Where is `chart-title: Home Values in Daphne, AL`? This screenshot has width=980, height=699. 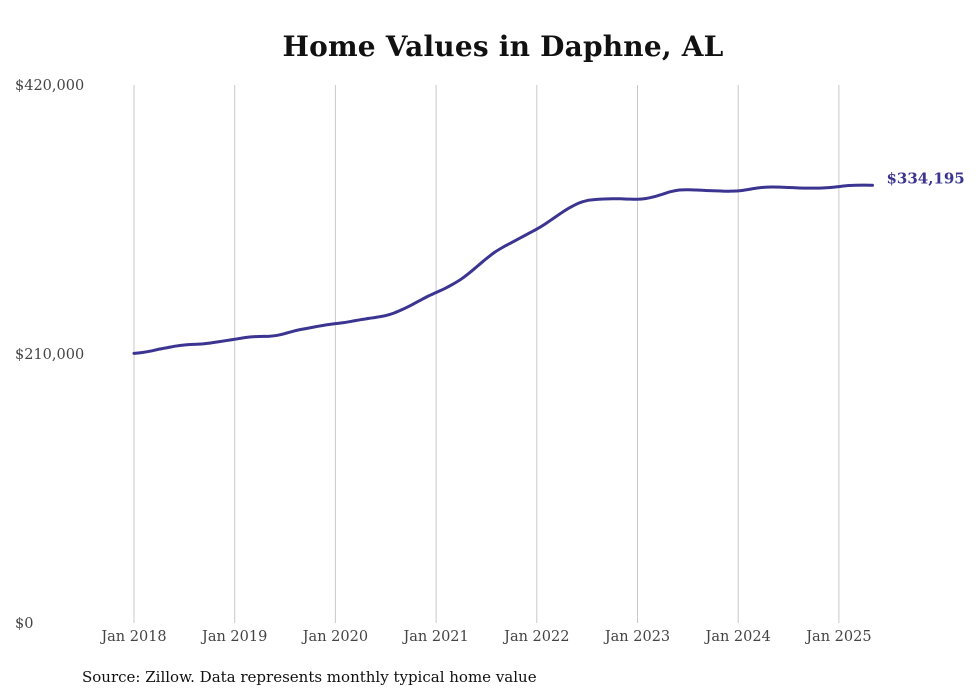 chart-title: Home Values in Daphne, AL is located at coordinates (503, 46).